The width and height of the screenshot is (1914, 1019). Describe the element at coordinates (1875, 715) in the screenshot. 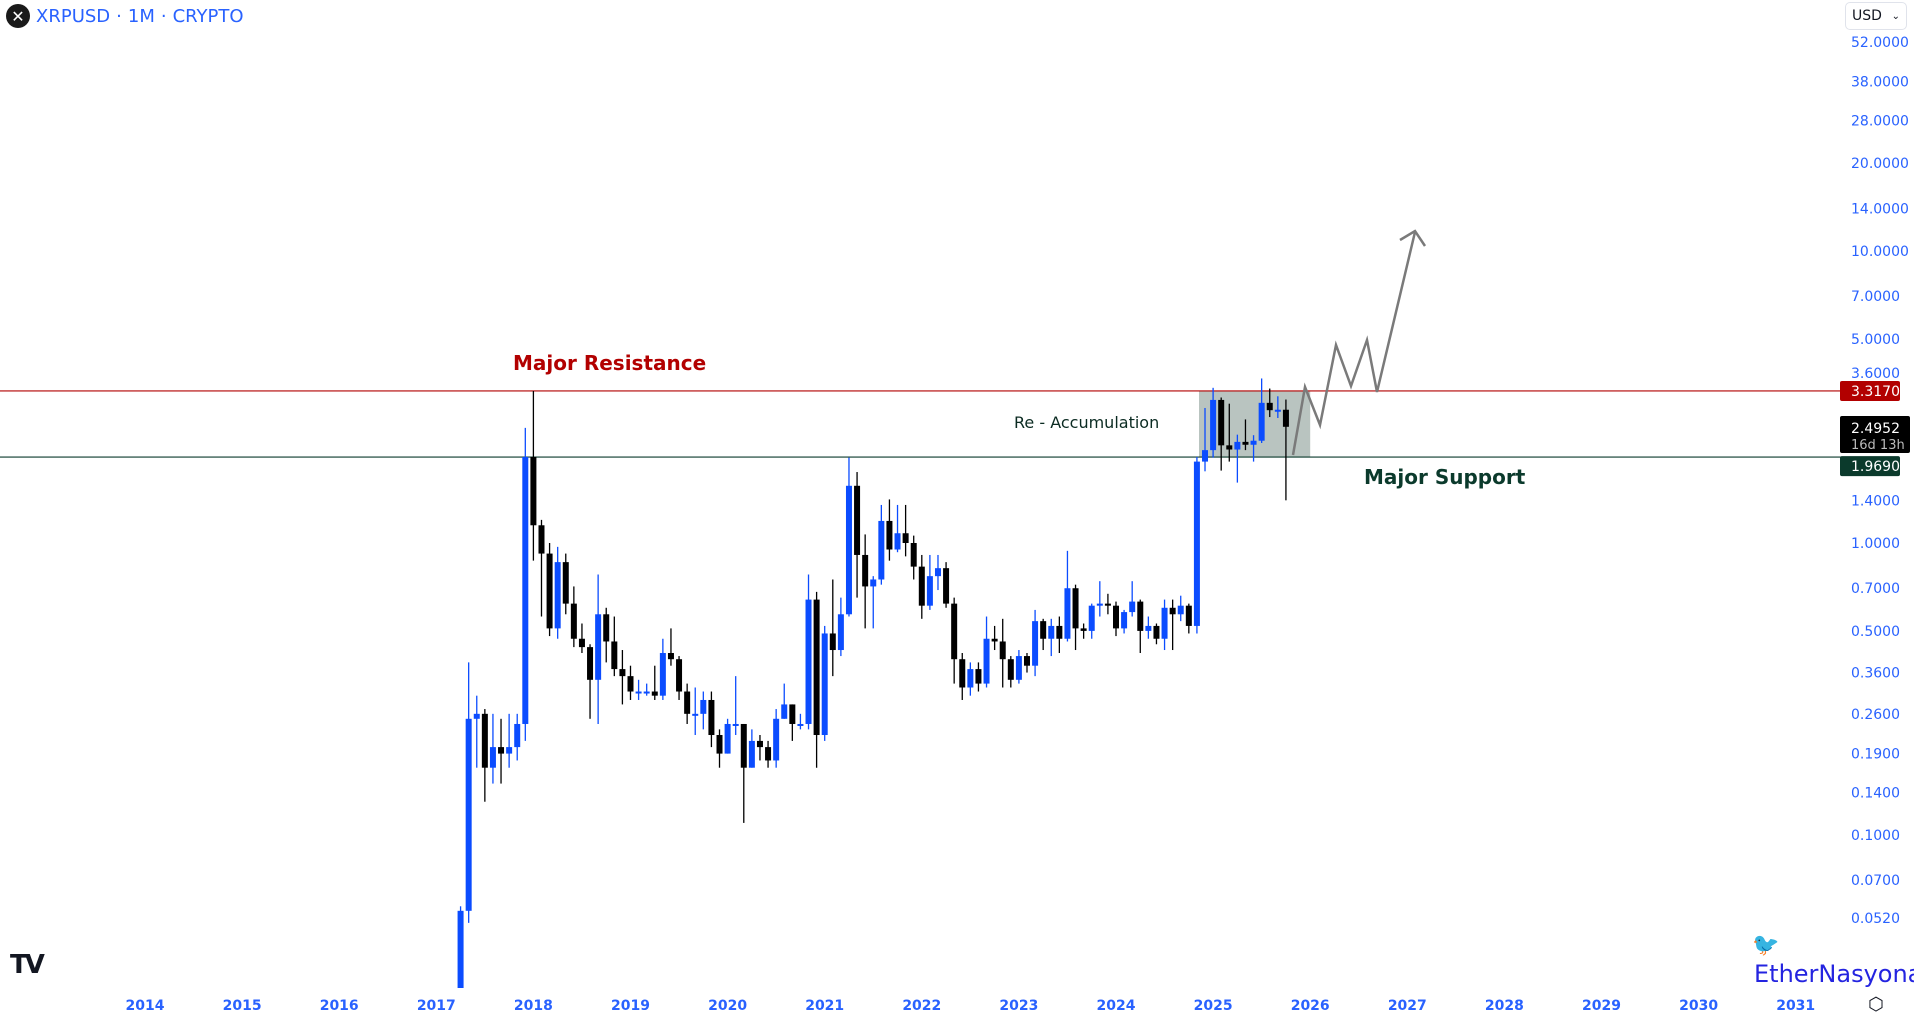

I see `y-tick-label: 0.2600` at that location.